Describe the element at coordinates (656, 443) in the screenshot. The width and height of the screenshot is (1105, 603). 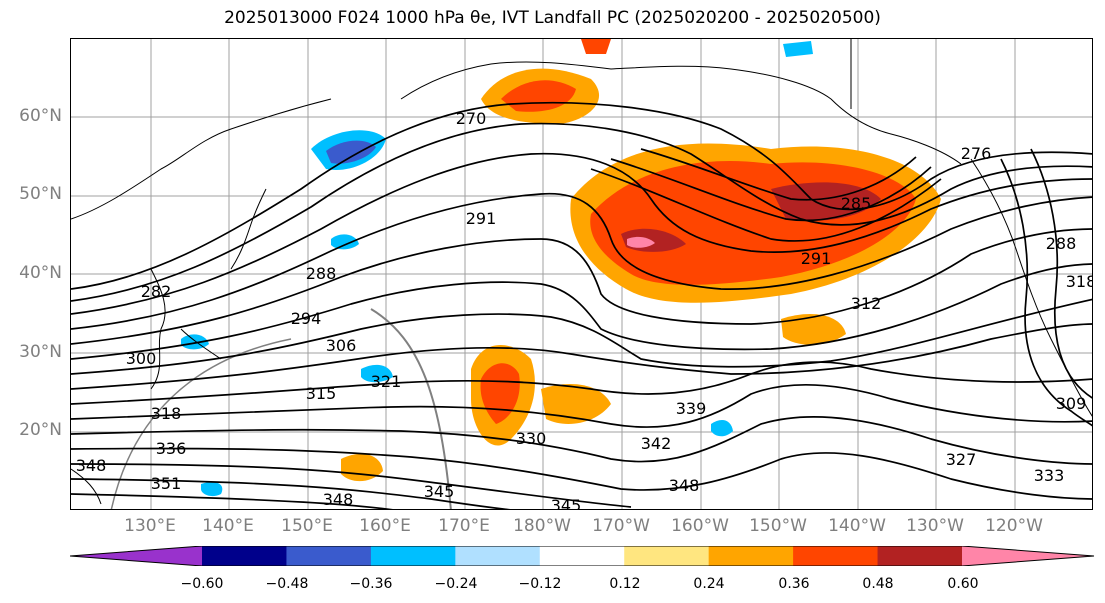
I see `contour-label: 342` at that location.